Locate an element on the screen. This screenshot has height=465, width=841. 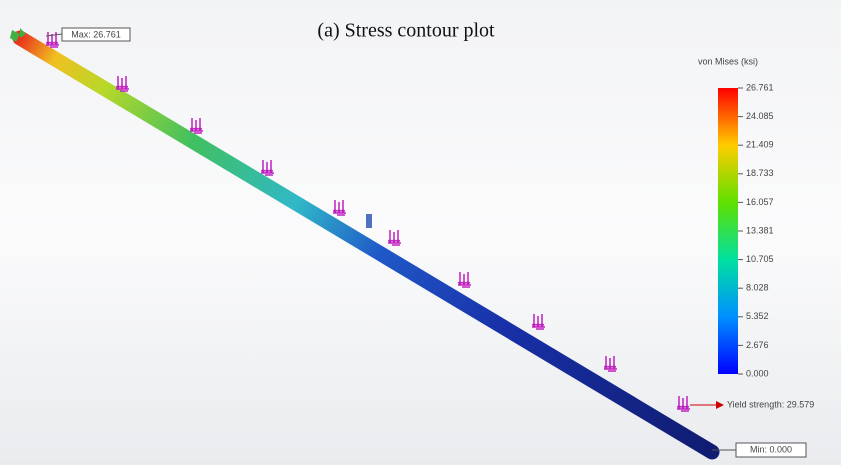
legend-label: 2.676 is located at coordinates (757, 345).